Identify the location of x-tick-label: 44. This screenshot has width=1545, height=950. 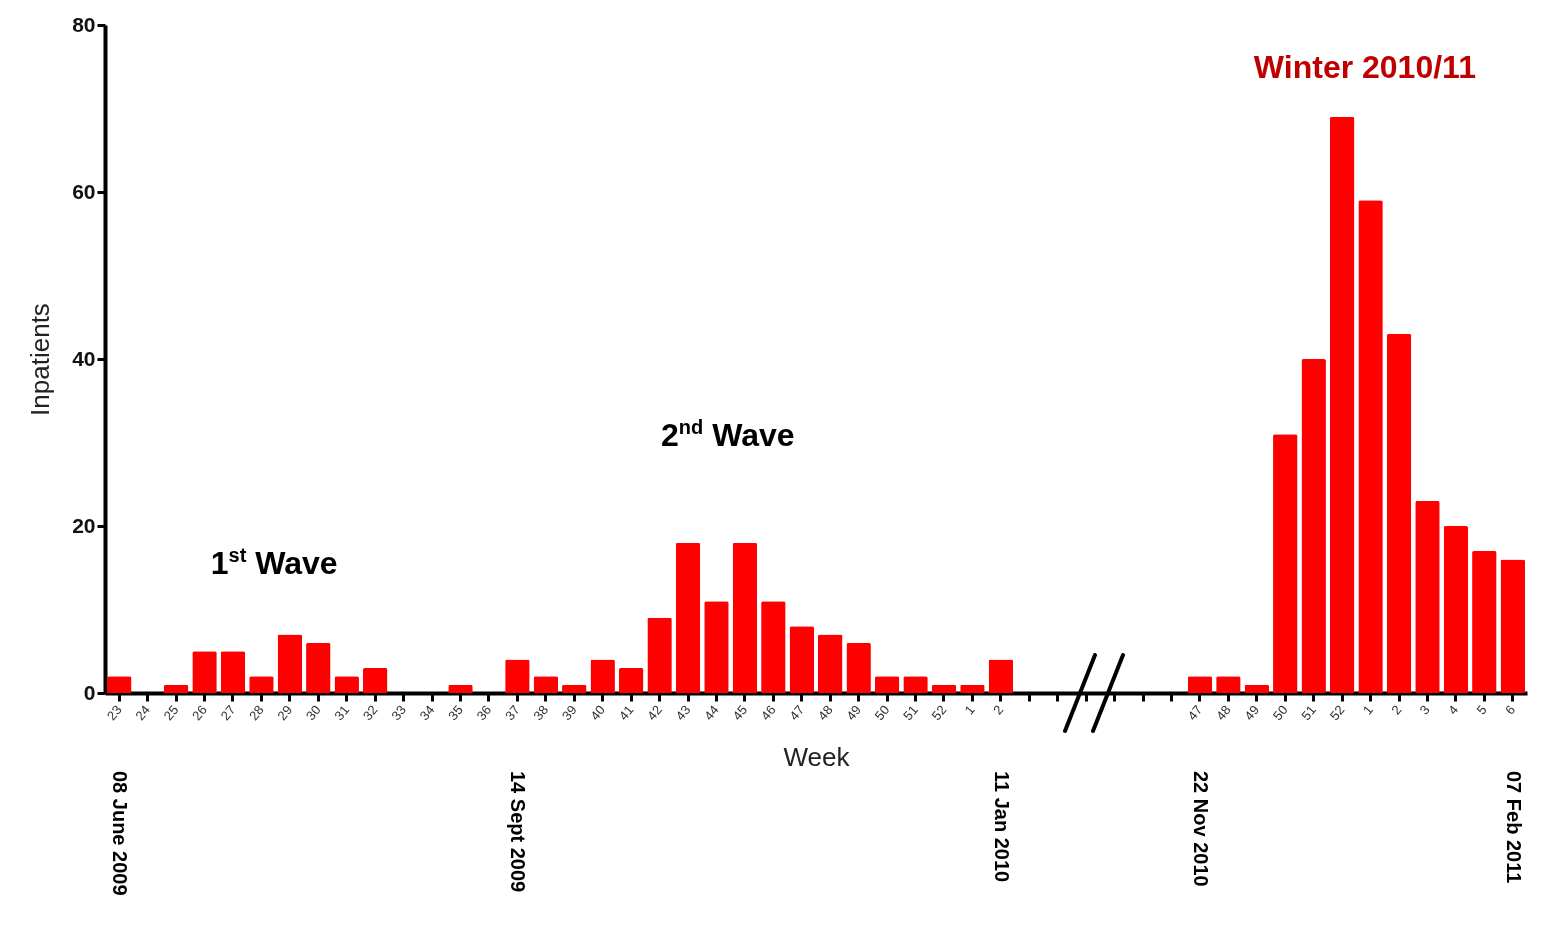
(711, 713).